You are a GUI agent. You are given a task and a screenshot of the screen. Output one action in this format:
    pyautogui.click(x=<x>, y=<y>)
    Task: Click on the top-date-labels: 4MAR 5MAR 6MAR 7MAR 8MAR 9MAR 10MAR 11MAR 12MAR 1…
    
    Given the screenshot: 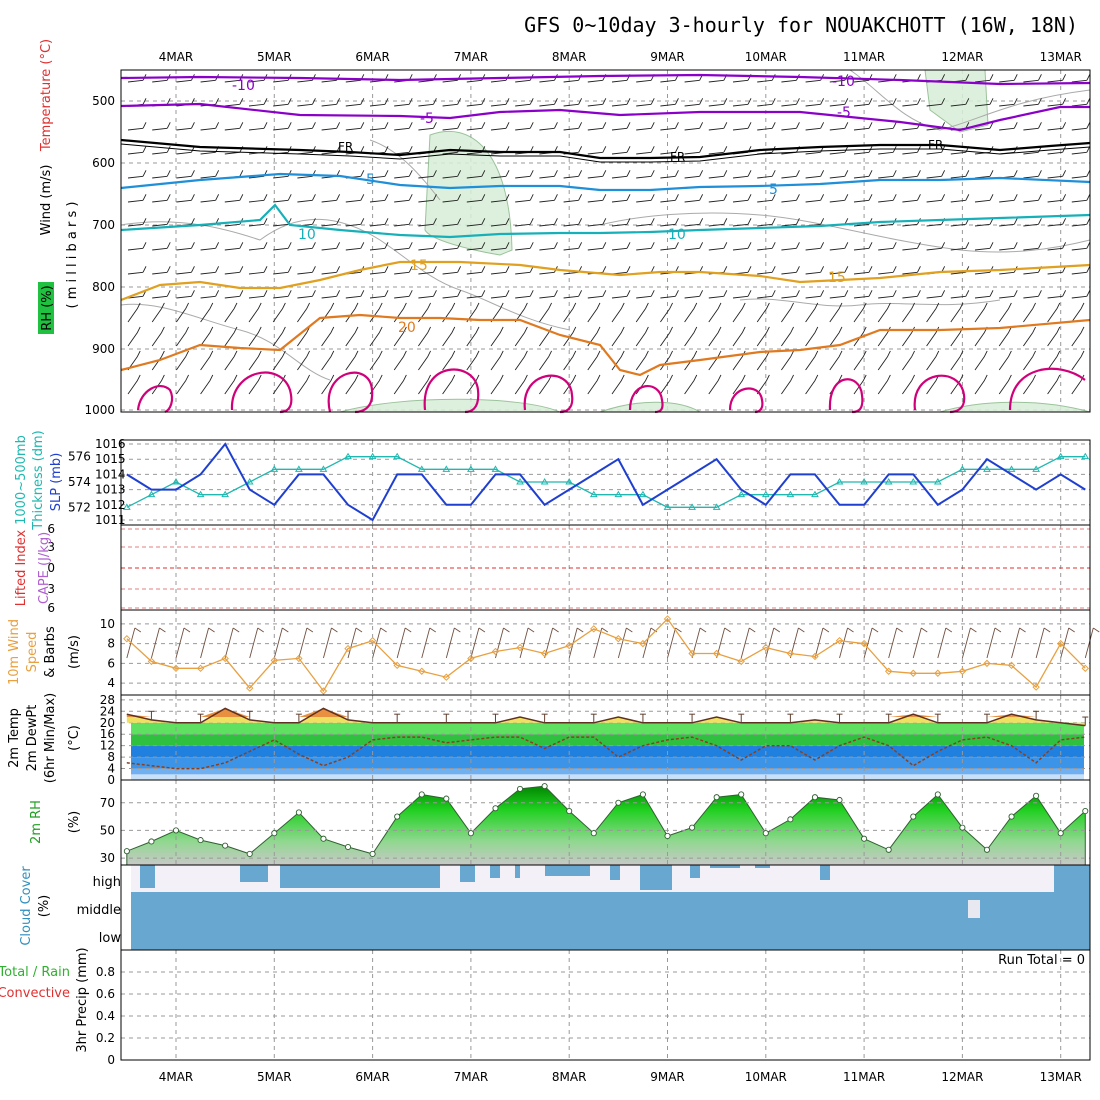 What is the action you would take?
    pyautogui.click(x=620, y=57)
    